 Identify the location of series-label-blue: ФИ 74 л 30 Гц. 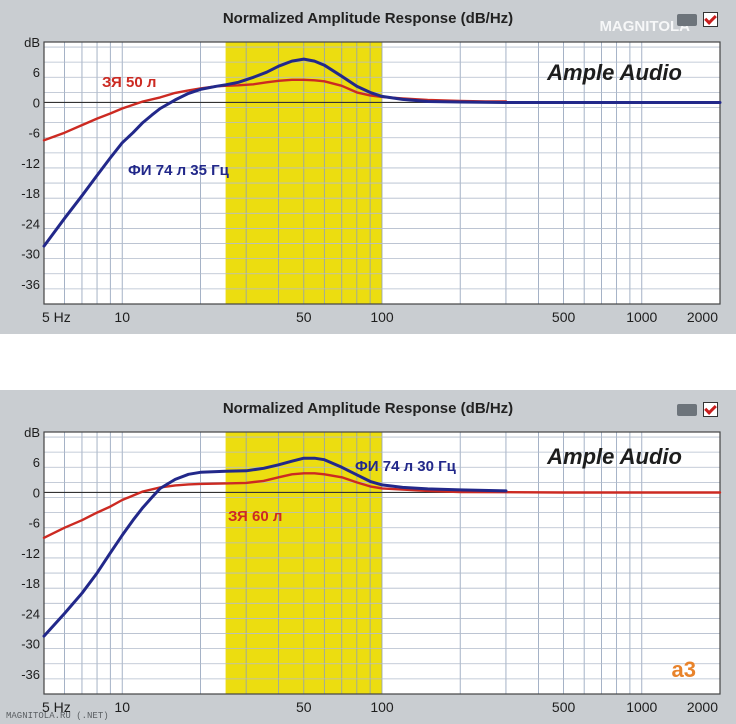
(405, 466).